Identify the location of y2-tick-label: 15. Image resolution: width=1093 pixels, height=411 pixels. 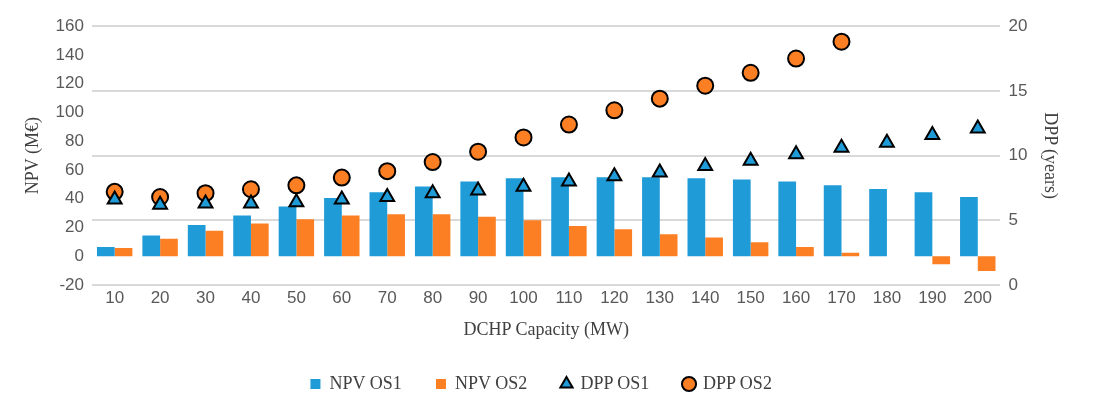
(1018, 90).